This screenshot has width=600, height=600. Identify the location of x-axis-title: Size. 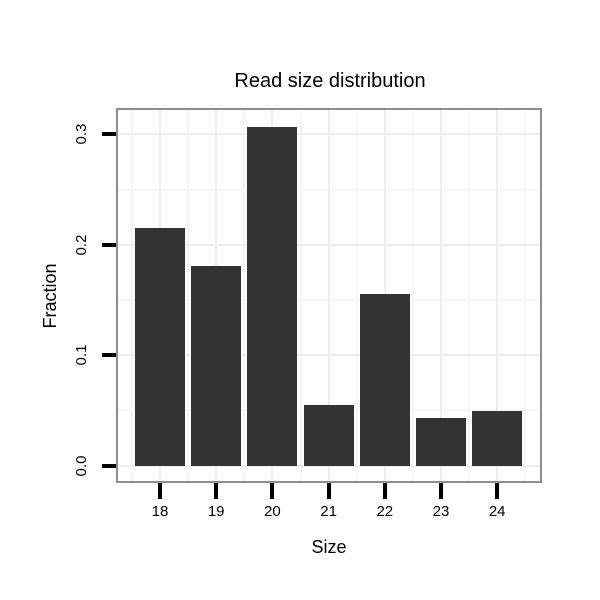
(329, 547).